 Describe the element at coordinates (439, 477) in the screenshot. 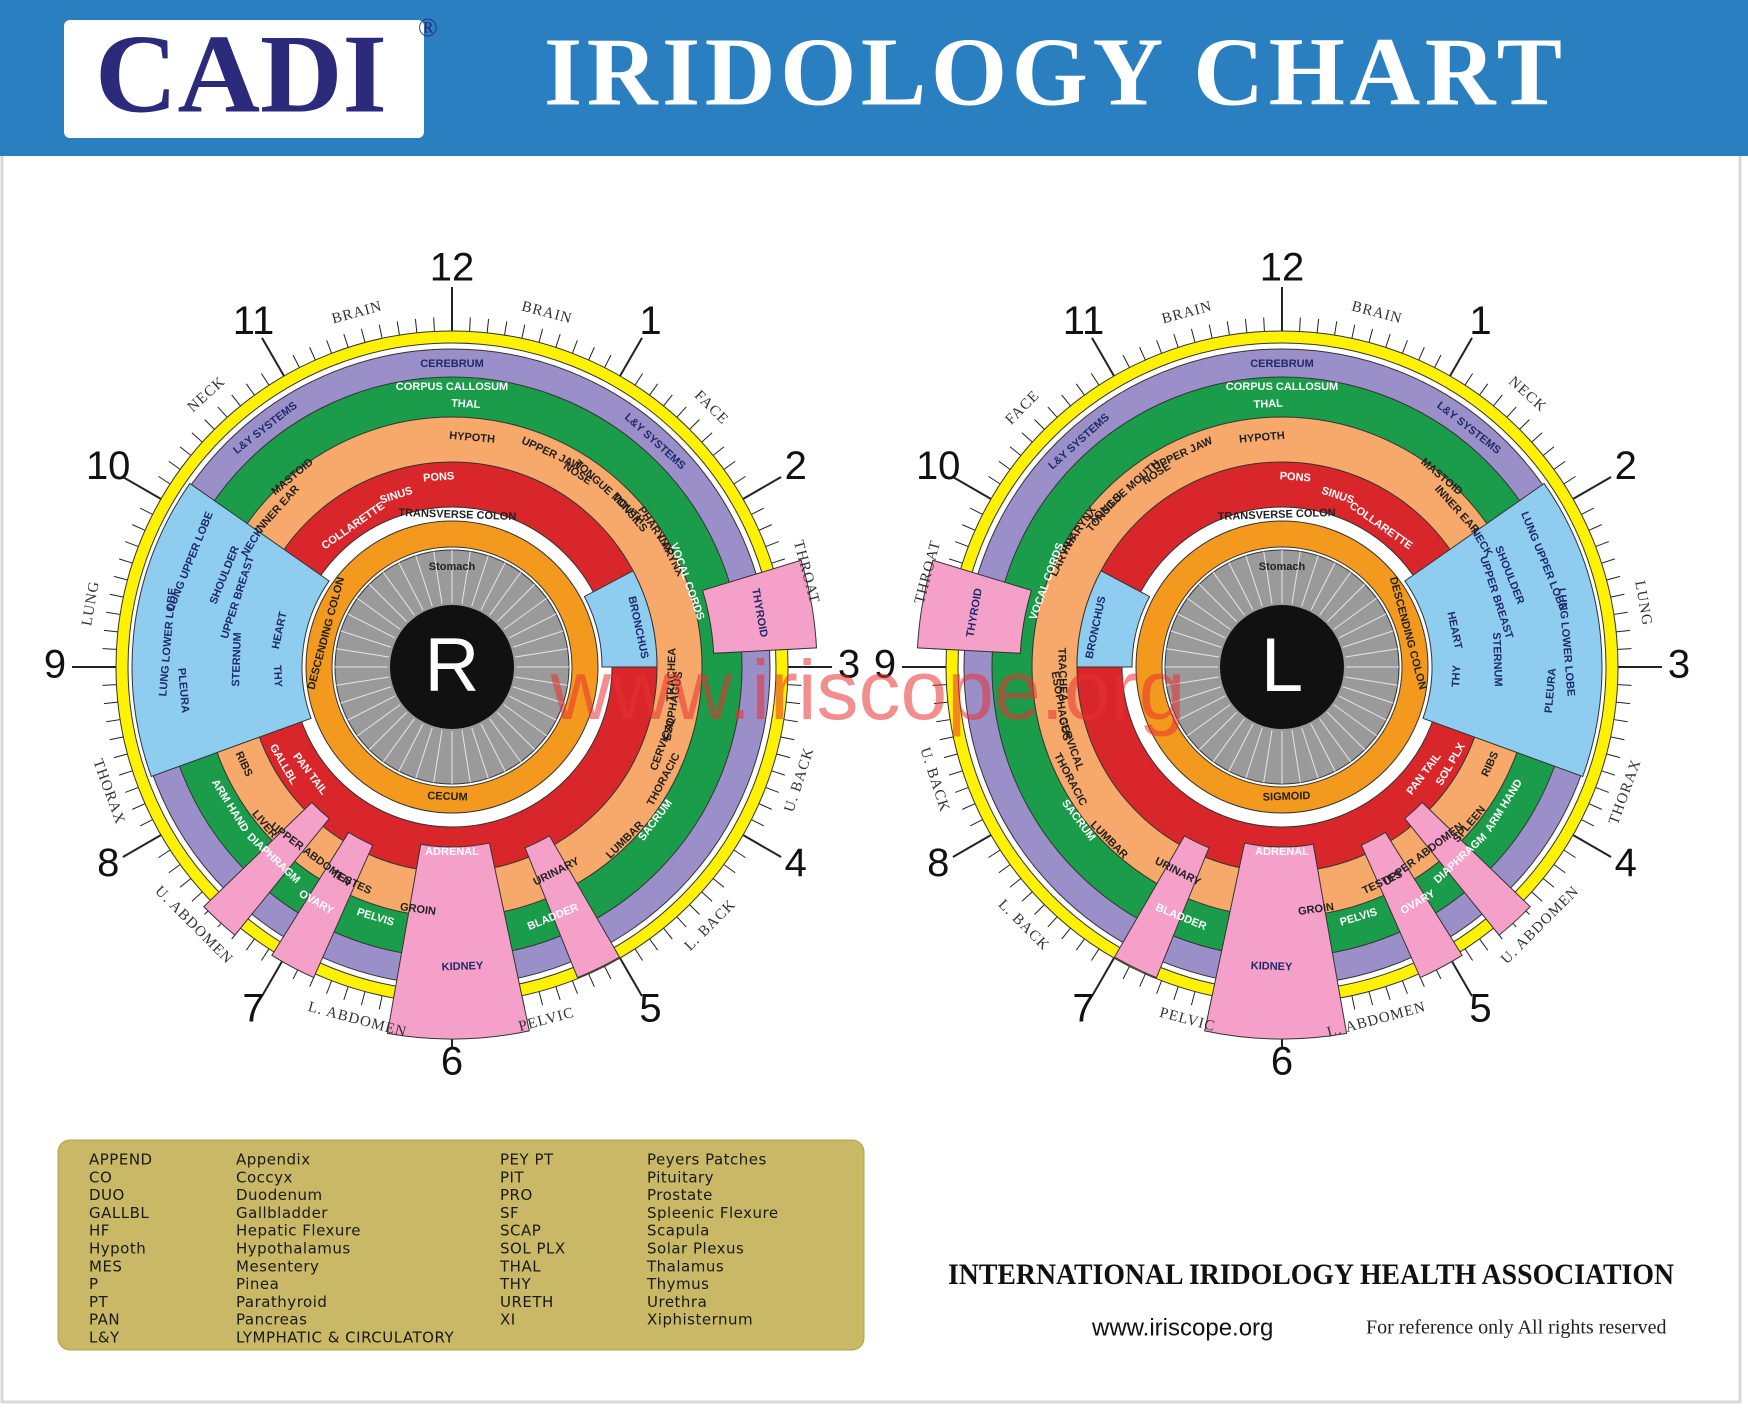

I see `region-label: PONS` at that location.